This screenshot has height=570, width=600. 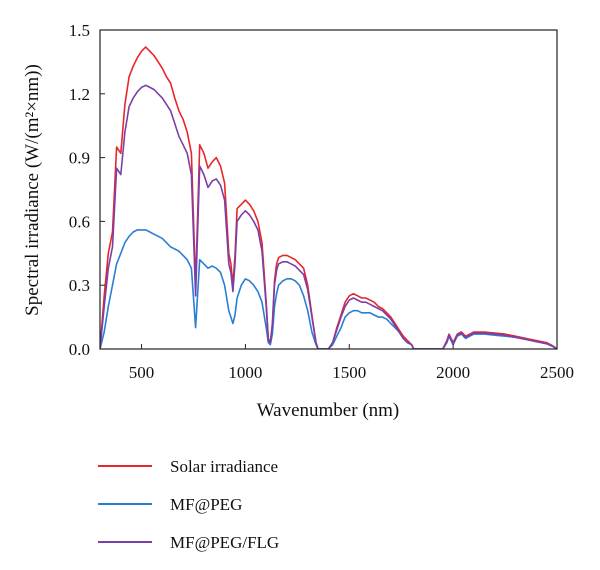 I want to click on x-tick-label: 2500, so click(x=557, y=372).